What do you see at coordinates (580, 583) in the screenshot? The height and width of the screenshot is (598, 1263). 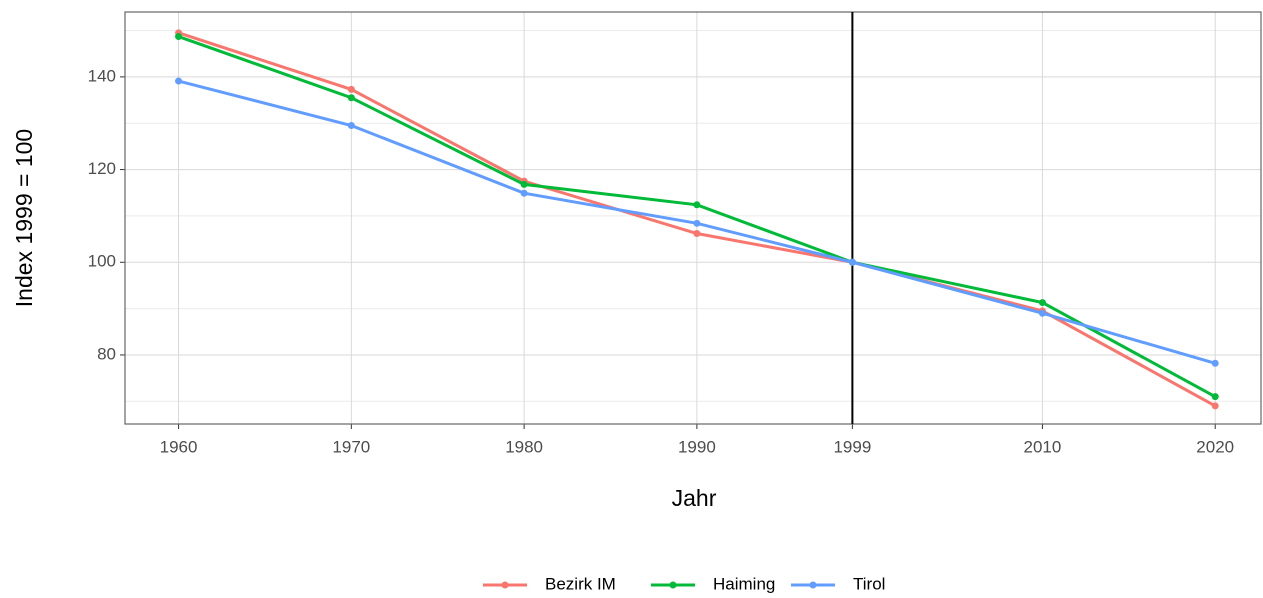 I see `legend-label: Bezirk IM` at bounding box center [580, 583].